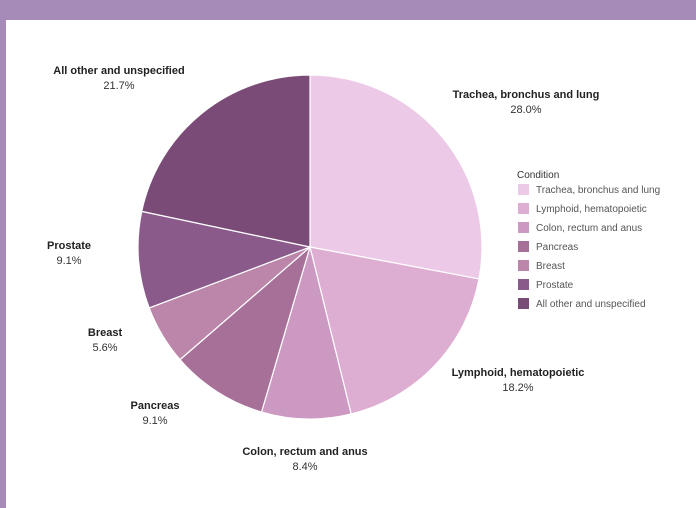 The width and height of the screenshot is (696, 508). I want to click on legend-label-2: Colon, rectum and anus, so click(589, 228).